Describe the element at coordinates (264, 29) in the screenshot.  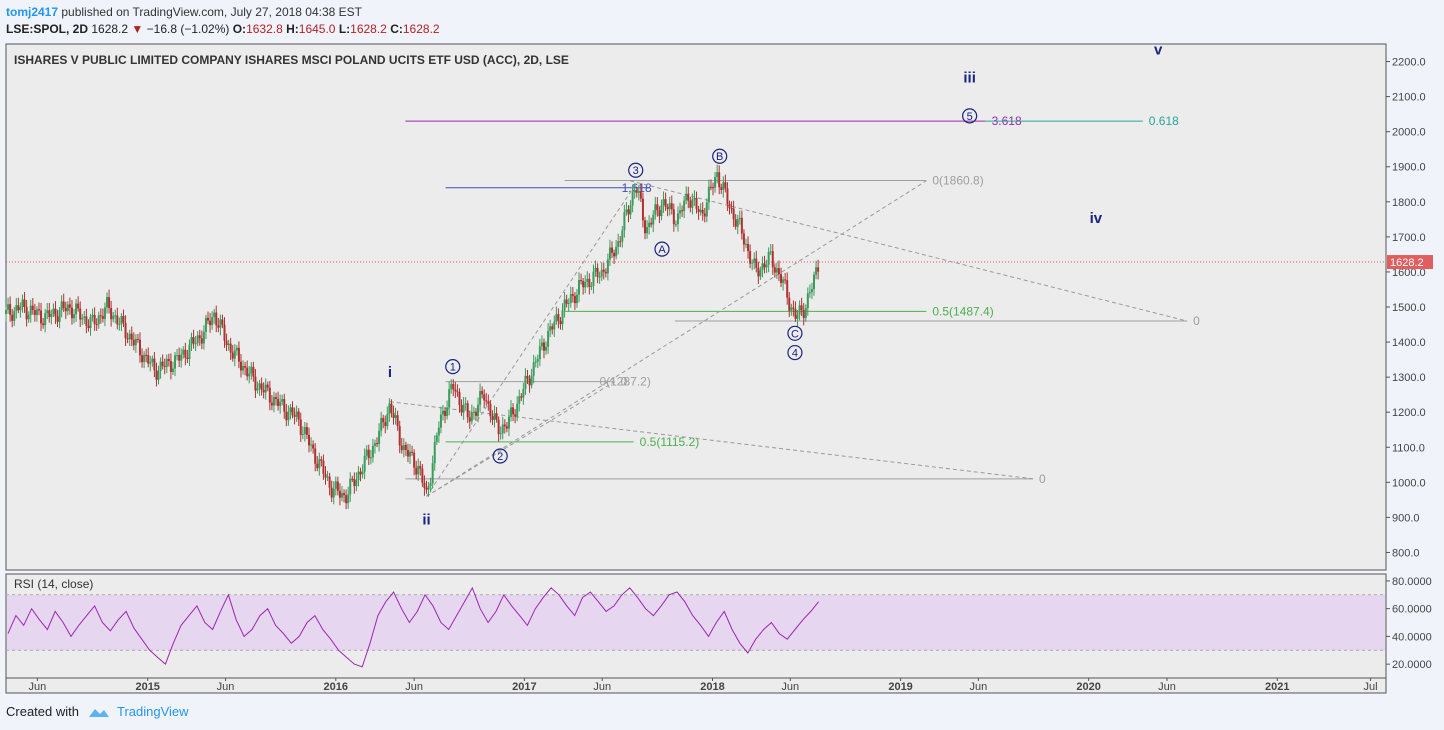
I see `open-value: 1632.8` at that location.